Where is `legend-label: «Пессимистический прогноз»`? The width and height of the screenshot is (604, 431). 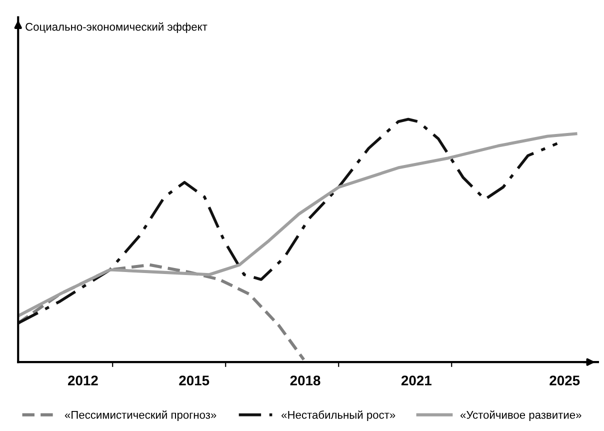
legend-label: «Пессимистический прогноз» is located at coordinates (140, 415).